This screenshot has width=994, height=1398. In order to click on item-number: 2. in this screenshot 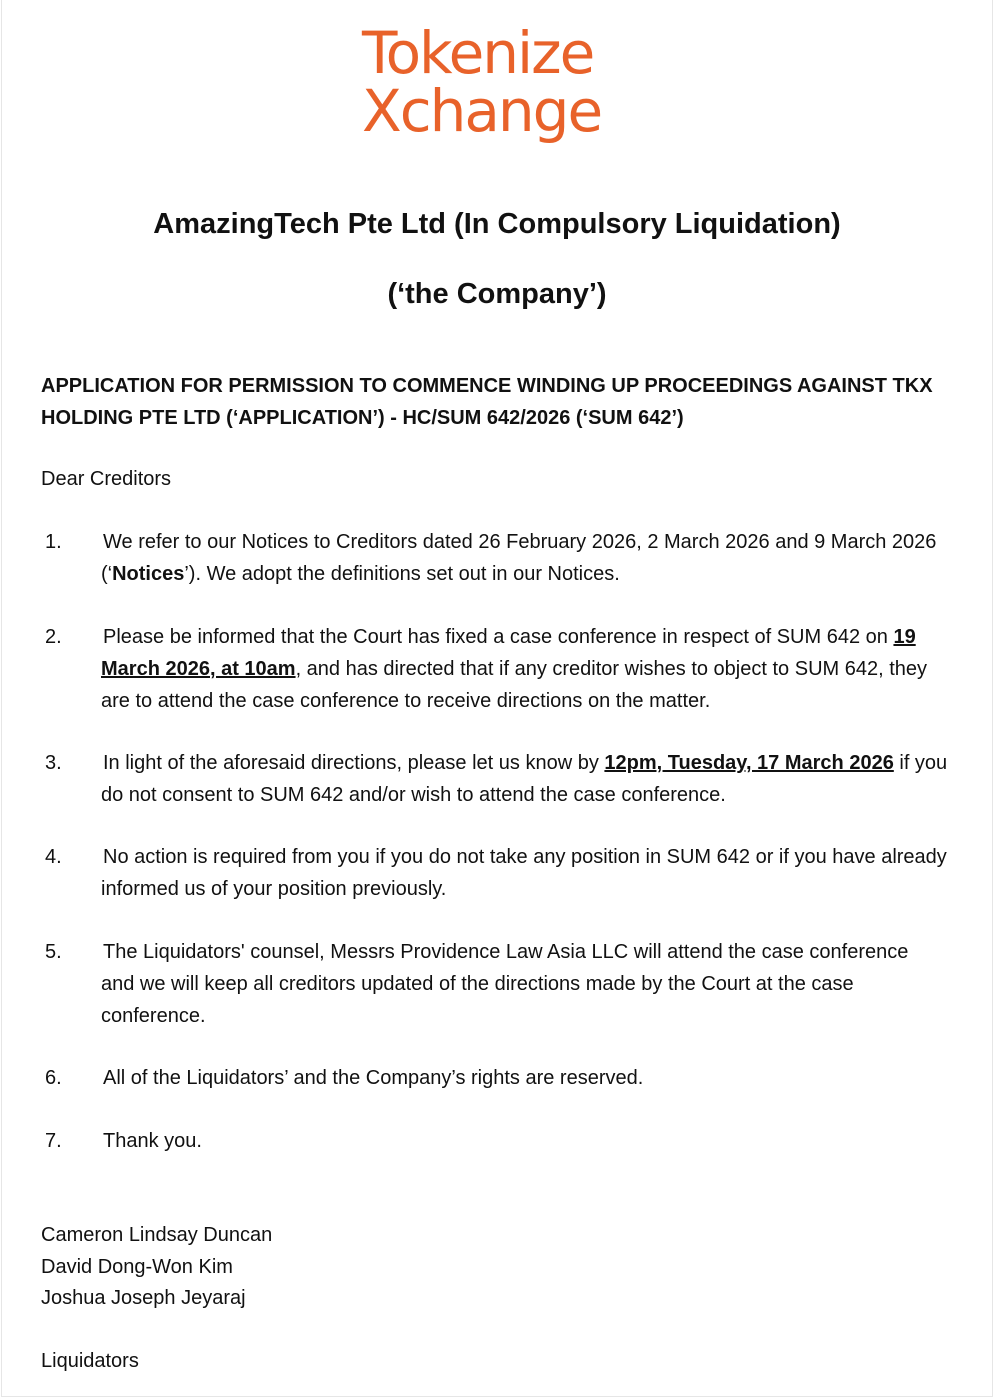, I will do `click(53, 637)`.